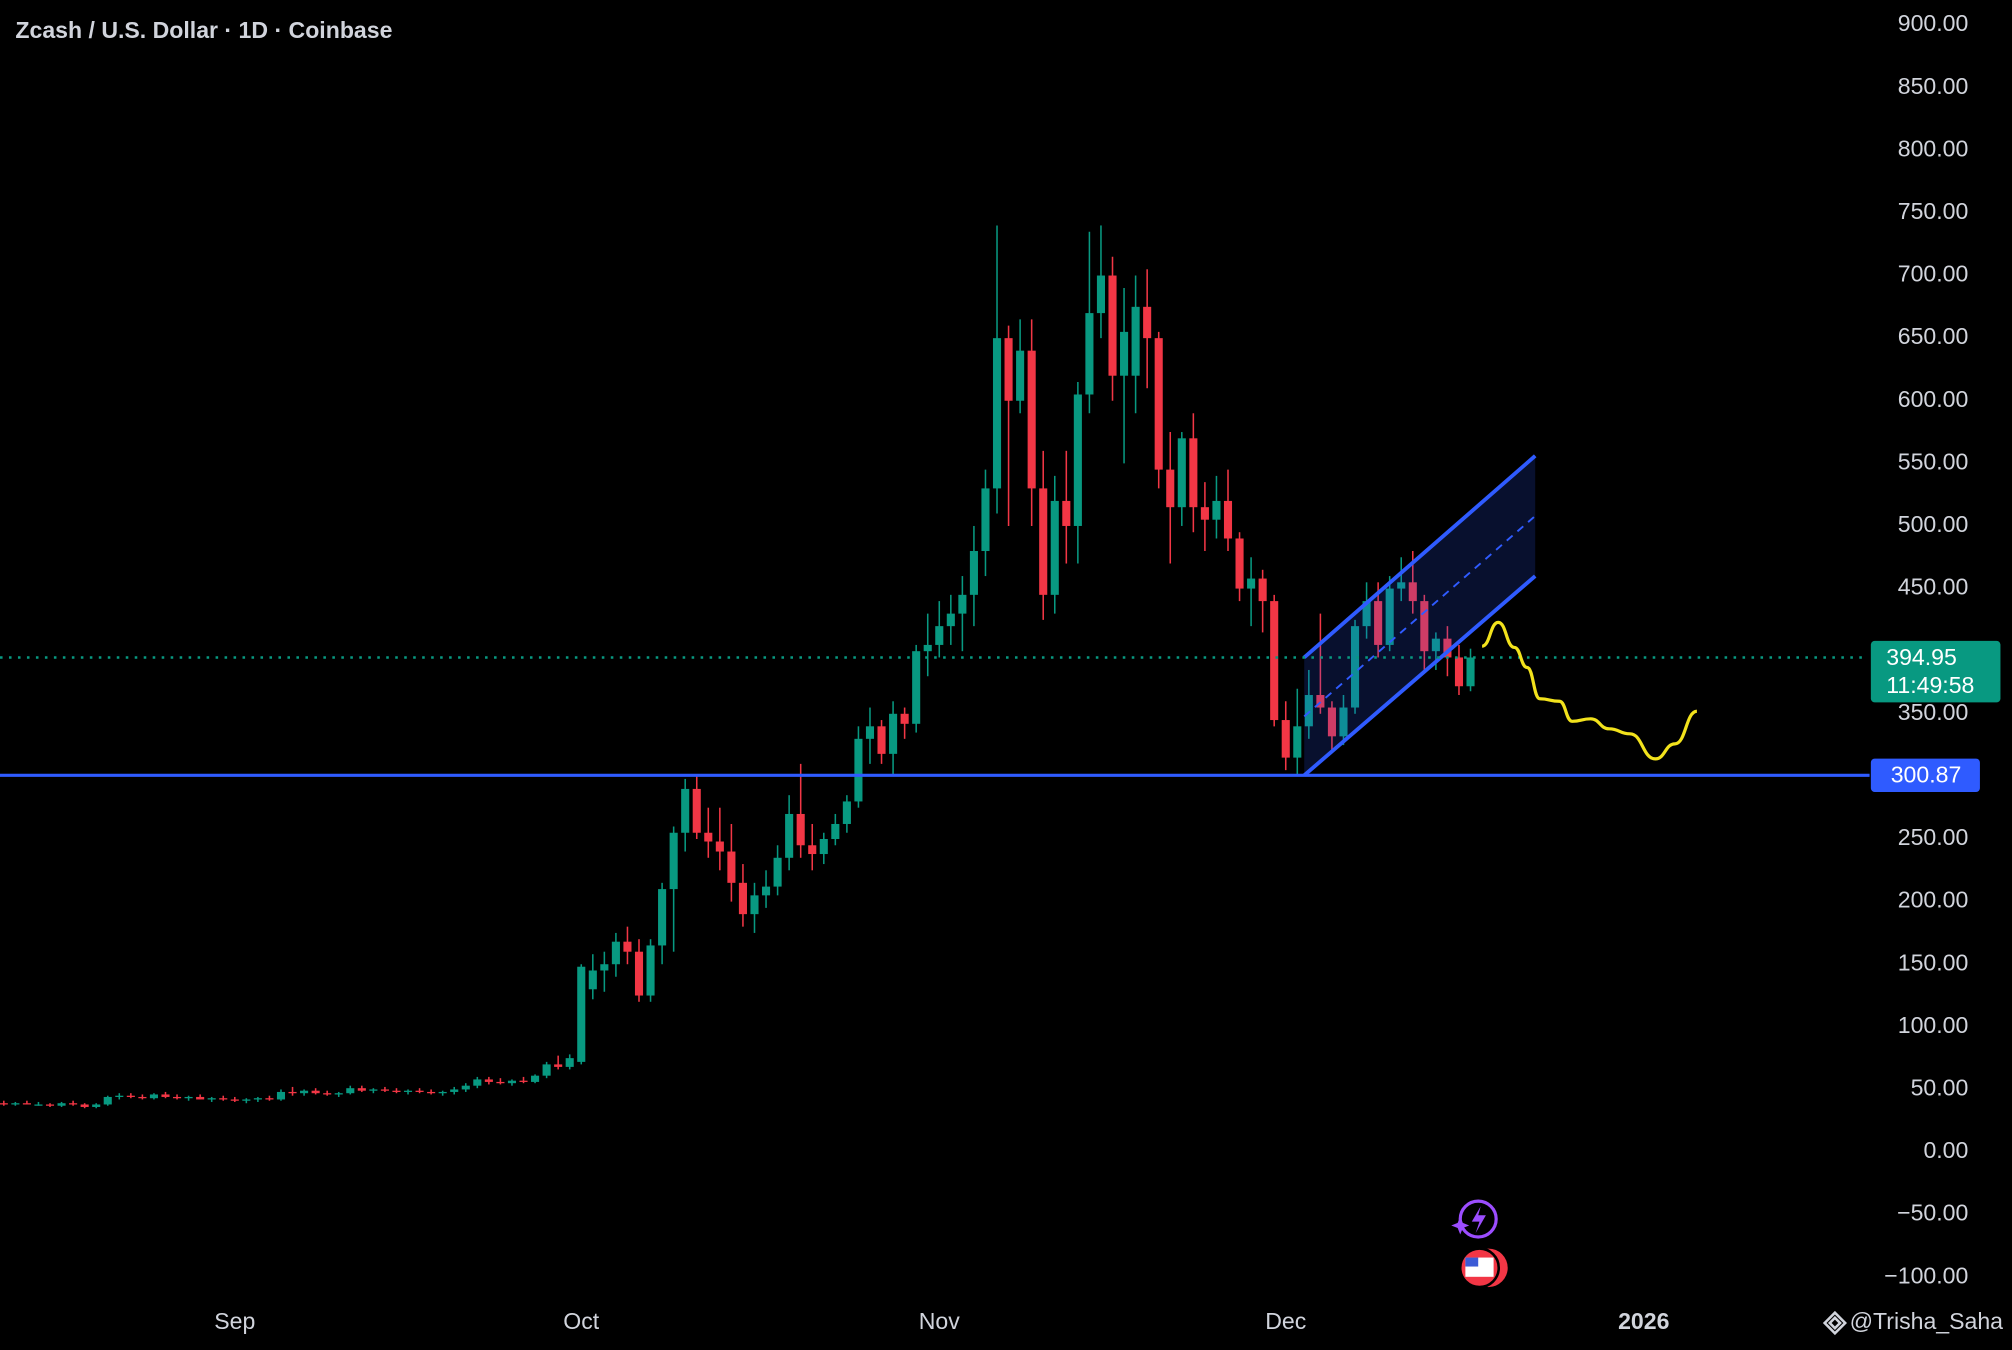 Image resolution: width=2012 pixels, height=1350 pixels. Describe the element at coordinates (203, 30) in the screenshot. I see `chart-title: Zcash / U.S. Dollar · 1D · Coinbase` at that location.